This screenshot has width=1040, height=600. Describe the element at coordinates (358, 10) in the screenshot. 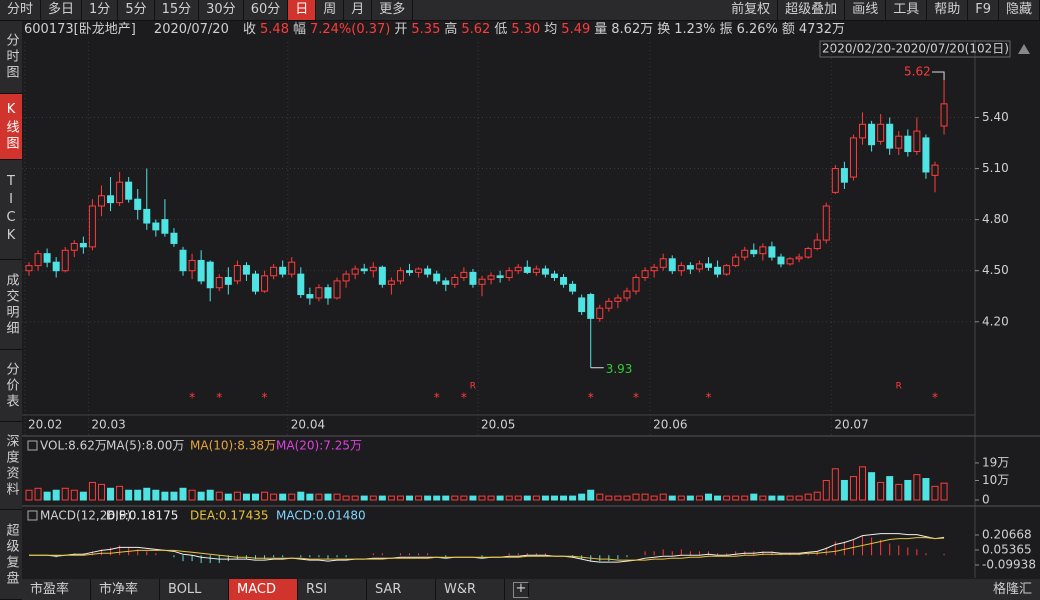

I see `period-tab: 月` at that location.